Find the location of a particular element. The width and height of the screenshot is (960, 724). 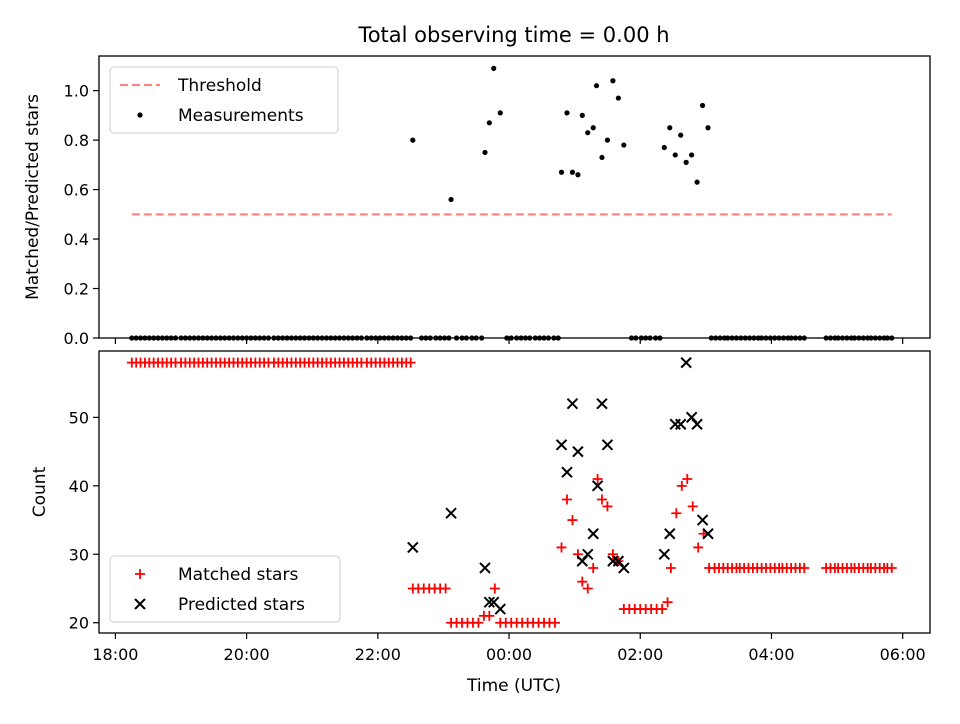

legend-label: Predicted stars is located at coordinates (241, 605).